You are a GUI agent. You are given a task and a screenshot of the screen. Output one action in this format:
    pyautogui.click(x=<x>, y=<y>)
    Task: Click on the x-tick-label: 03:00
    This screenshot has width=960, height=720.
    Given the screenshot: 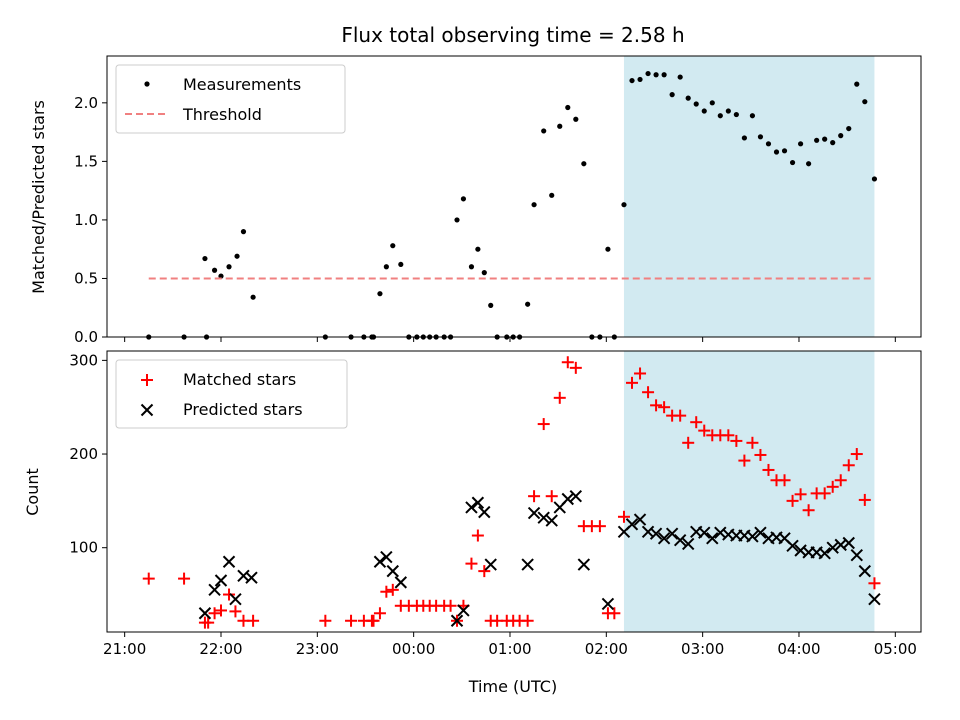 What is the action you would take?
    pyautogui.click(x=702, y=649)
    